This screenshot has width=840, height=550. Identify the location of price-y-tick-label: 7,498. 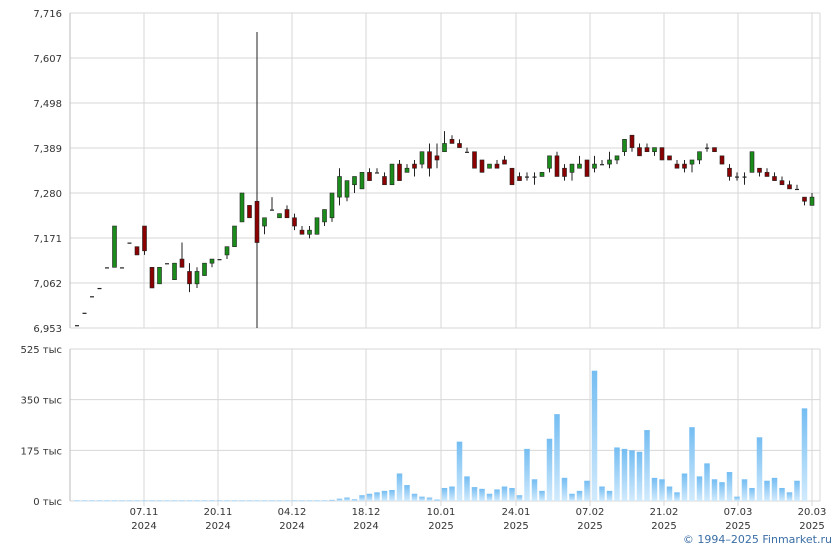
(47, 104).